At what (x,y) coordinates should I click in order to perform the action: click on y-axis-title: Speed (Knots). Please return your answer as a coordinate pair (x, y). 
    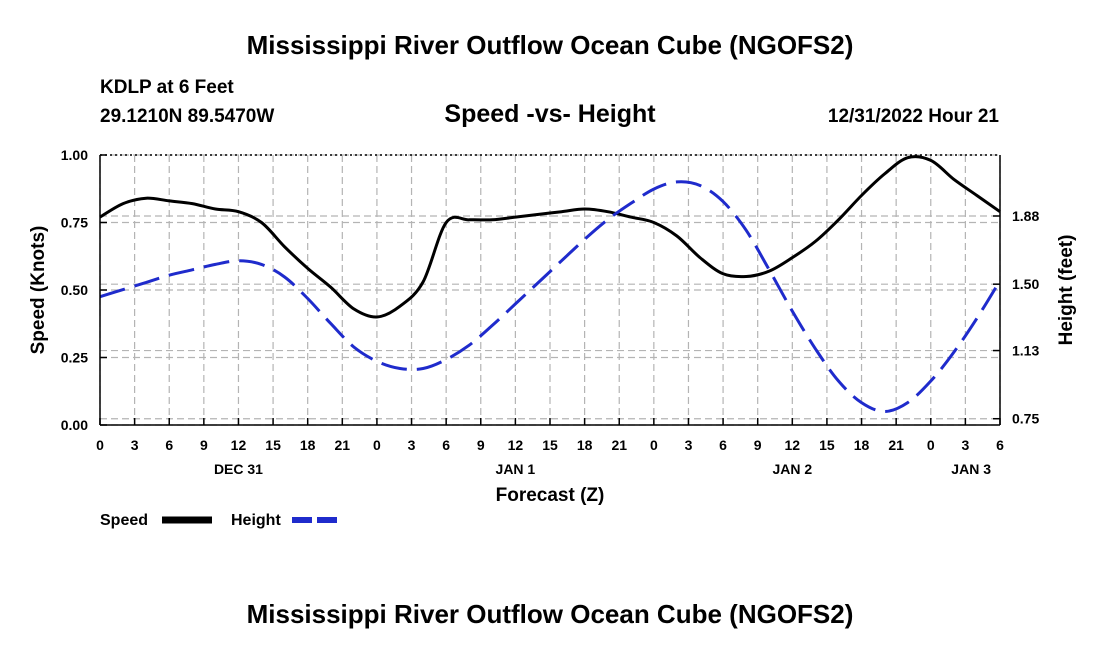
    Looking at the image, I should click on (38, 290).